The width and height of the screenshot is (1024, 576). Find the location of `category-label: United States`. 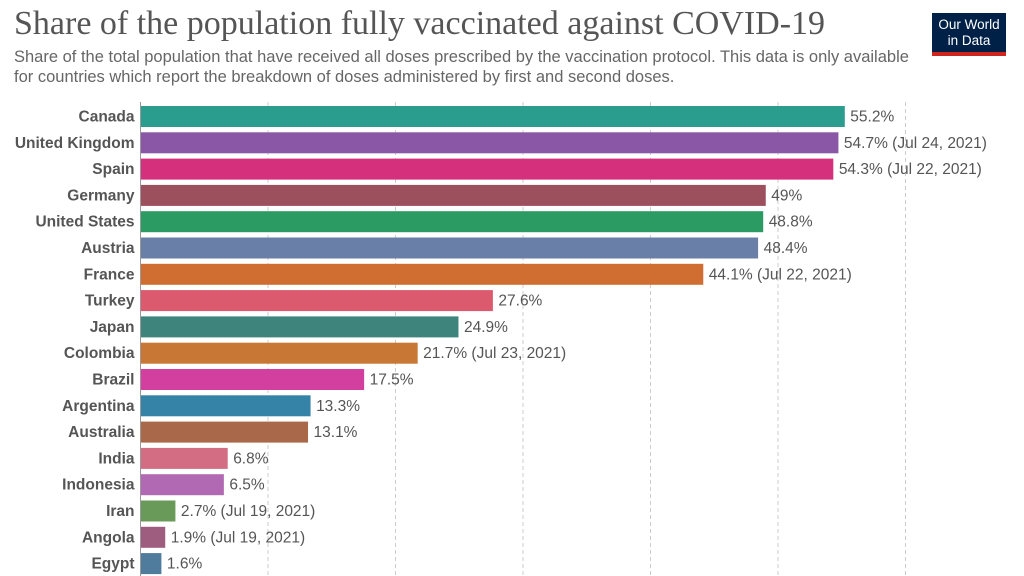

category-label: United States is located at coordinates (84, 222).